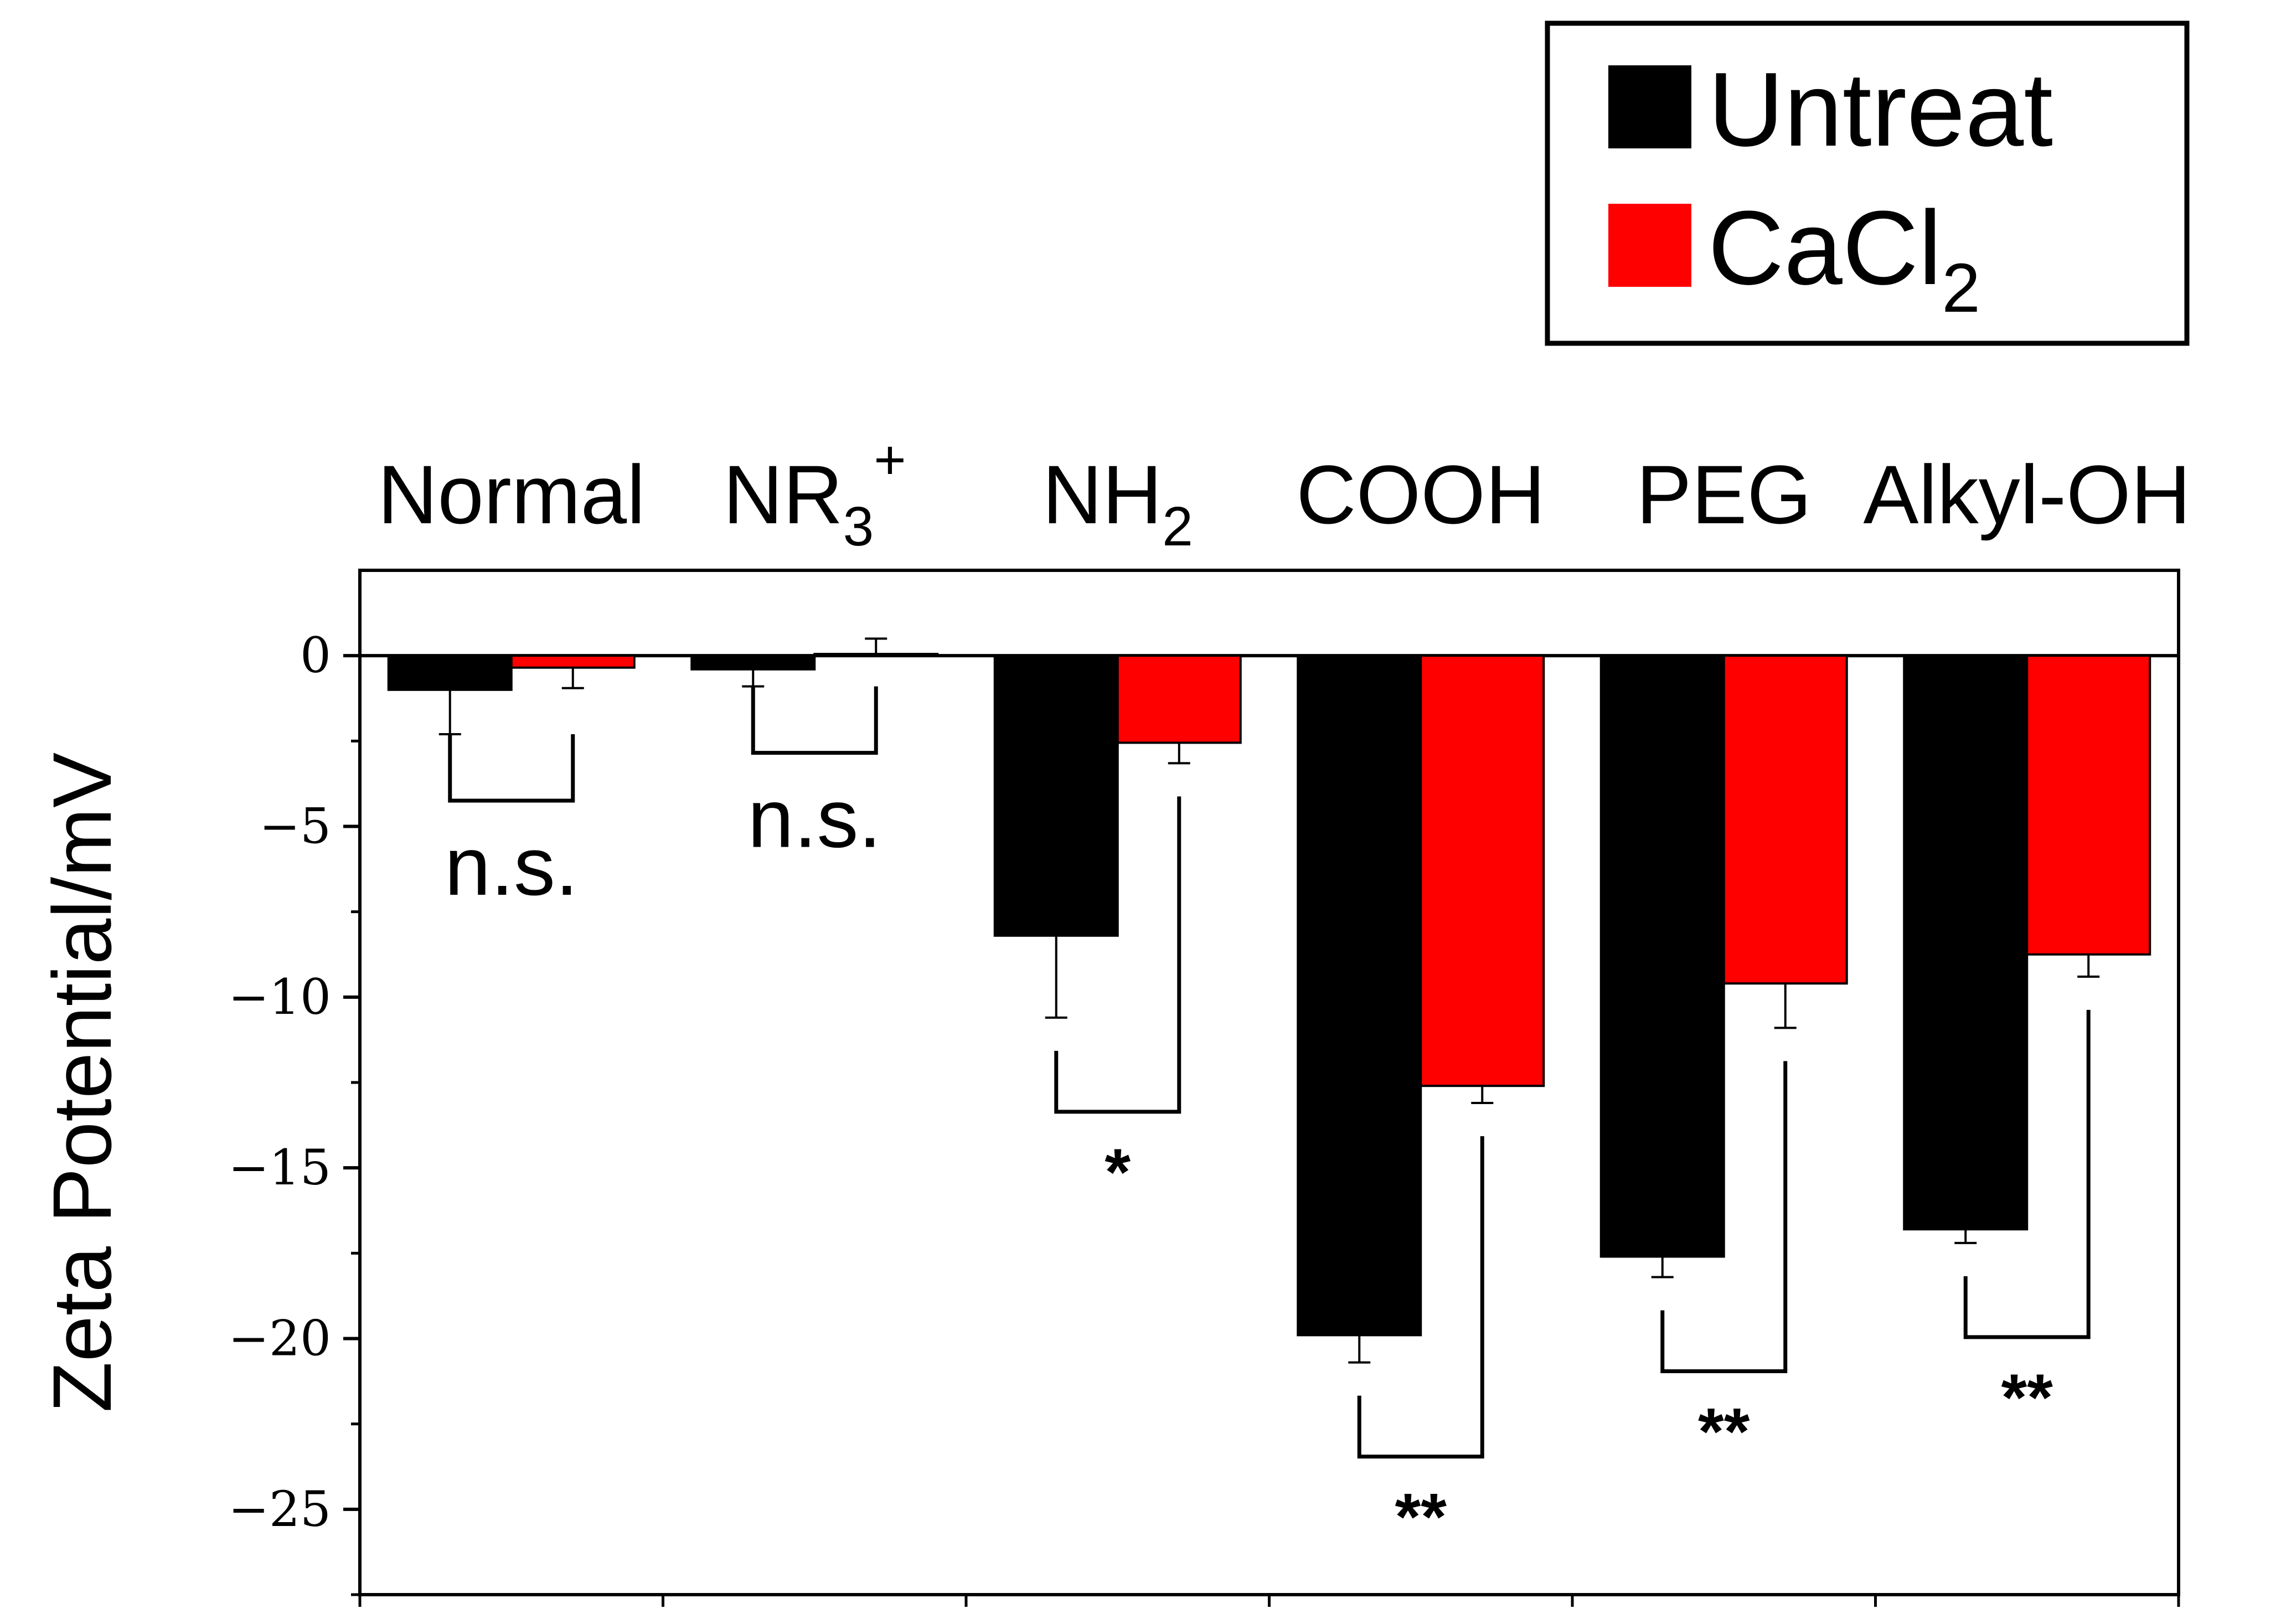 This screenshot has height=1624, width=2281. What do you see at coordinates (279, 1338) in the screenshot?
I see `y-tick-label: −20` at bounding box center [279, 1338].